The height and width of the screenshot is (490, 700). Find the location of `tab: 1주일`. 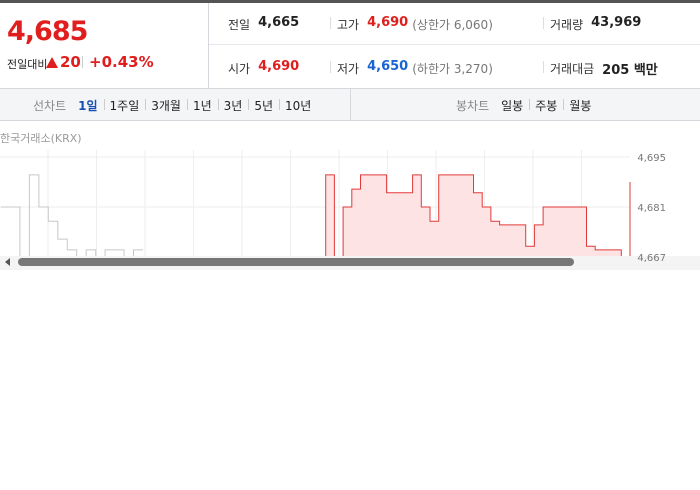

tab: 1주일 is located at coordinates (124, 106).